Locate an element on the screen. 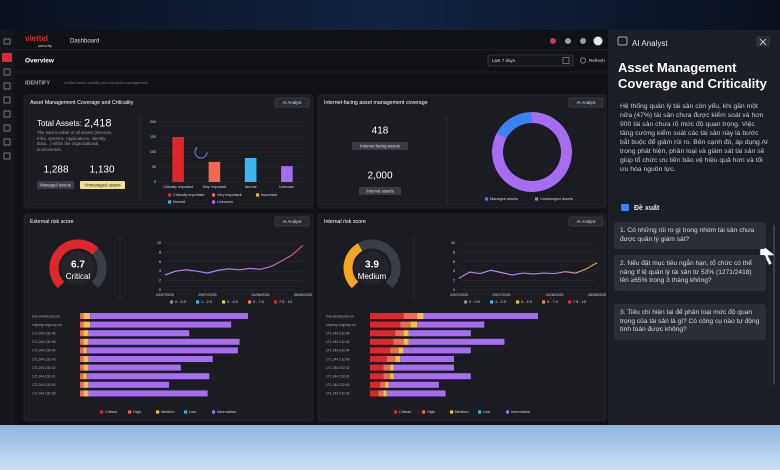 The height and width of the screenshot is (470, 780). page-title: Dashboard is located at coordinates (84, 42).